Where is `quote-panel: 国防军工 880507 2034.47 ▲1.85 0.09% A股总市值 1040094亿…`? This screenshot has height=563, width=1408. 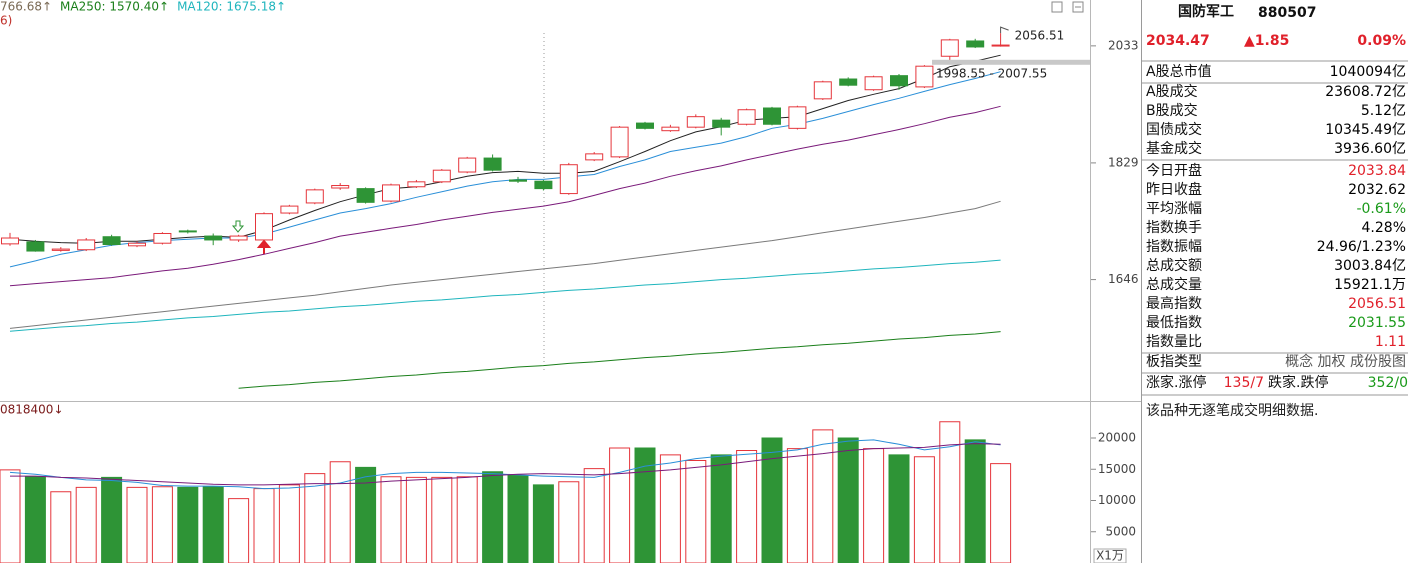 quote-panel: 国防军工 880507 2034.47 ▲1.85 0.09% A股总市值 1040094亿… is located at coordinates (1275, 211).